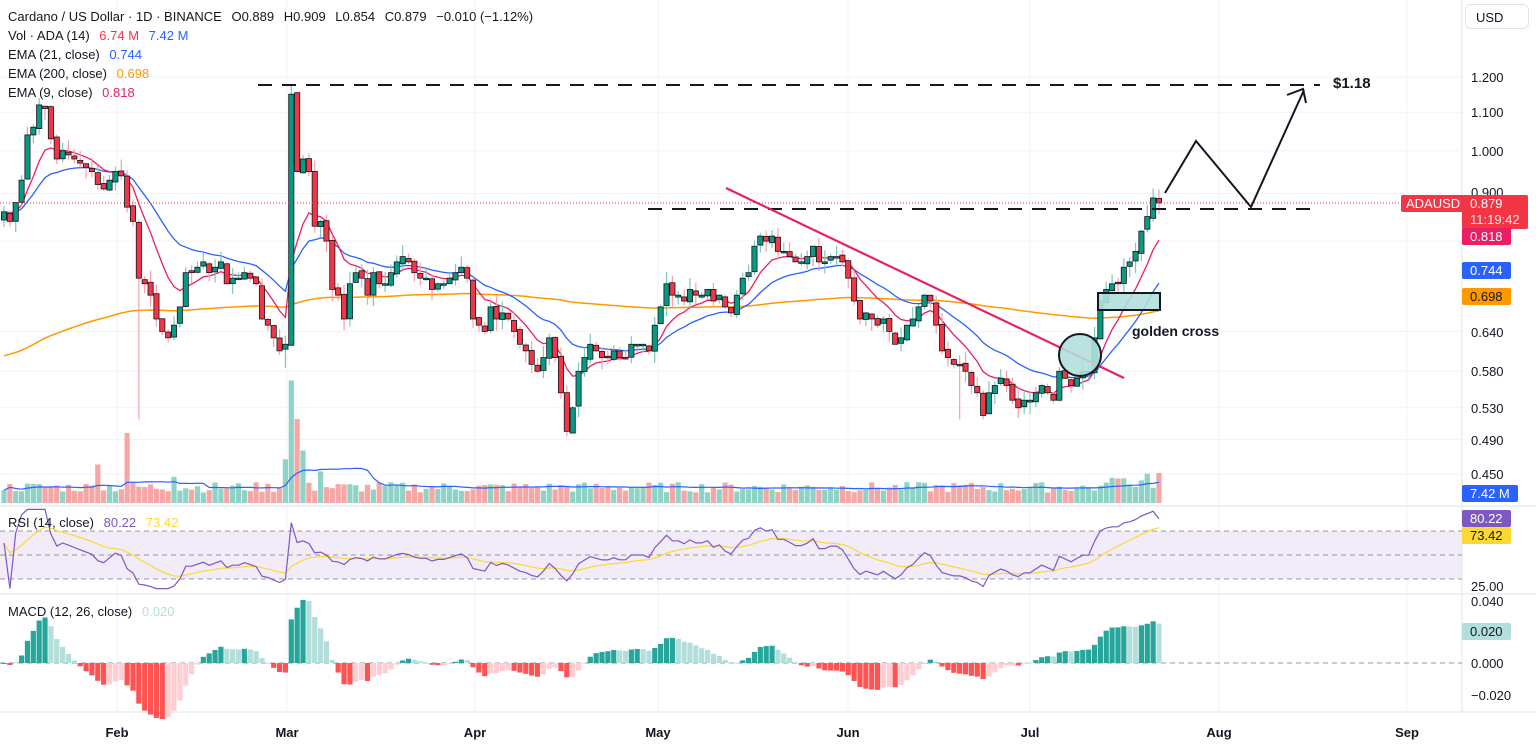  Describe the element at coordinates (287, 732) in the screenshot. I see `time-label-mar: Mar` at that location.